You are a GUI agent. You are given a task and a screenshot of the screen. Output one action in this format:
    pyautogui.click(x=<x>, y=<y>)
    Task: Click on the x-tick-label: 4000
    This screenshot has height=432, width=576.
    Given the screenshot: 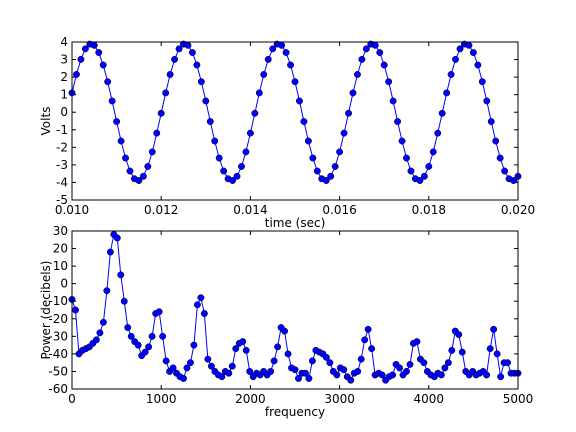 What is the action you would take?
    pyautogui.click(x=429, y=399)
    